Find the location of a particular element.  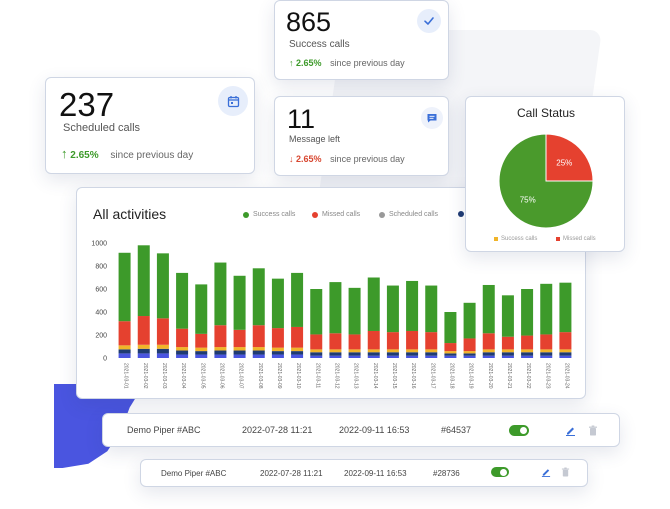

x-tick-label: 2021-03-22 is located at coordinates (528, 376).